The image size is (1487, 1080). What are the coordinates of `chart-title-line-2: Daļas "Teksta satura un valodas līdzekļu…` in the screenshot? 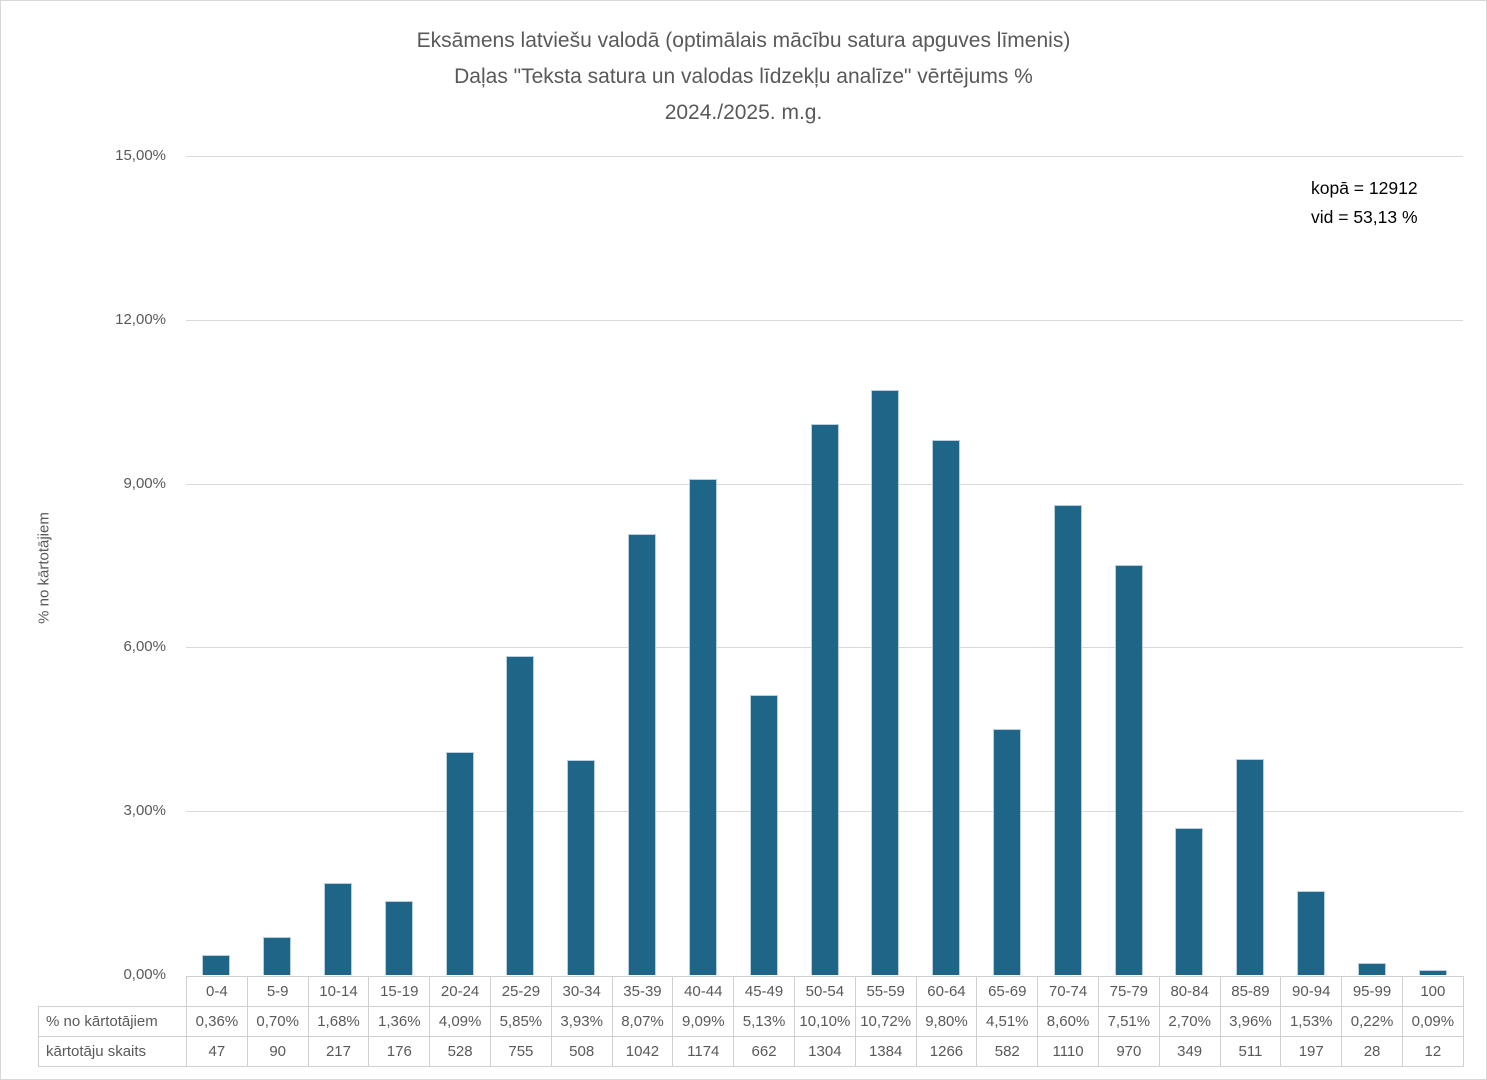 It's located at (743, 76).